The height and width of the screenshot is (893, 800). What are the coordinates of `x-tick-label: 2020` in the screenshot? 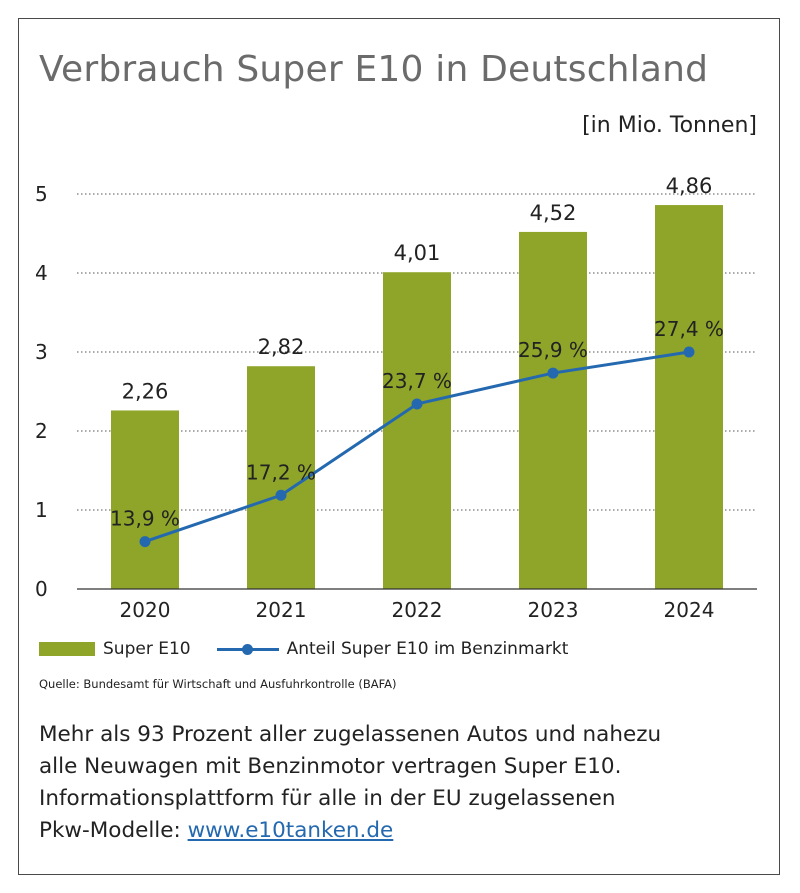 It's located at (145, 608).